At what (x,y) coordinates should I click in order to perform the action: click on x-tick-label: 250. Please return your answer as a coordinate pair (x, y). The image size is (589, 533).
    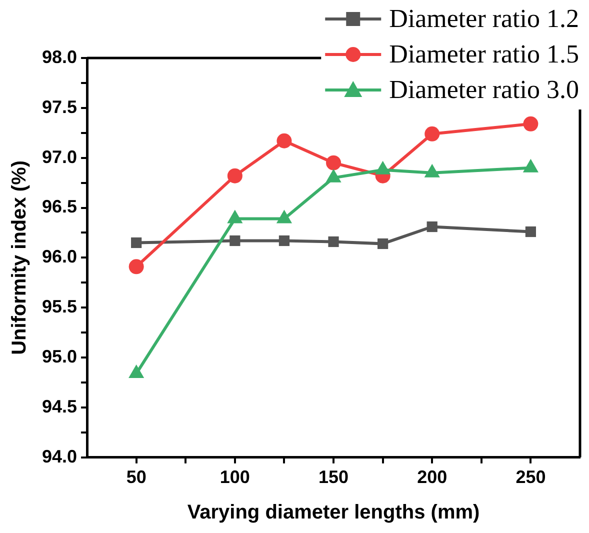
    Looking at the image, I should click on (531, 477).